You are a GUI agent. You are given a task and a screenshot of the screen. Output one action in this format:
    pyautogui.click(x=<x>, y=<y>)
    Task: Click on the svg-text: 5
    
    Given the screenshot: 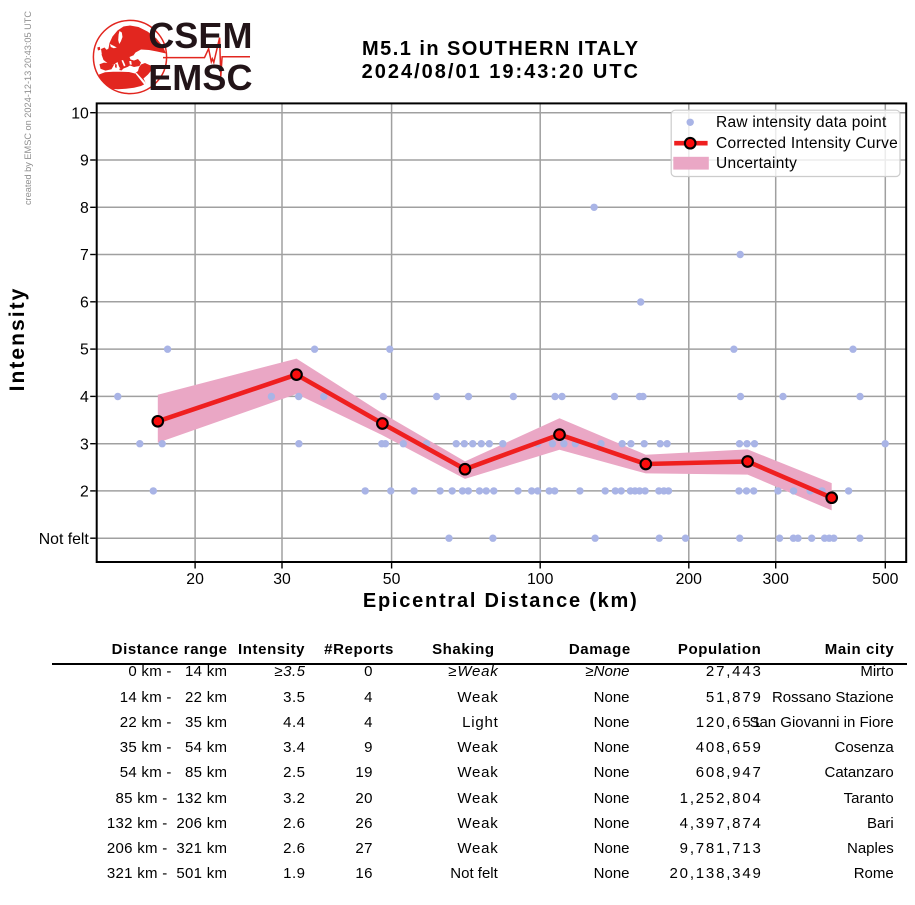 What is the action you would take?
    pyautogui.click(x=84, y=350)
    